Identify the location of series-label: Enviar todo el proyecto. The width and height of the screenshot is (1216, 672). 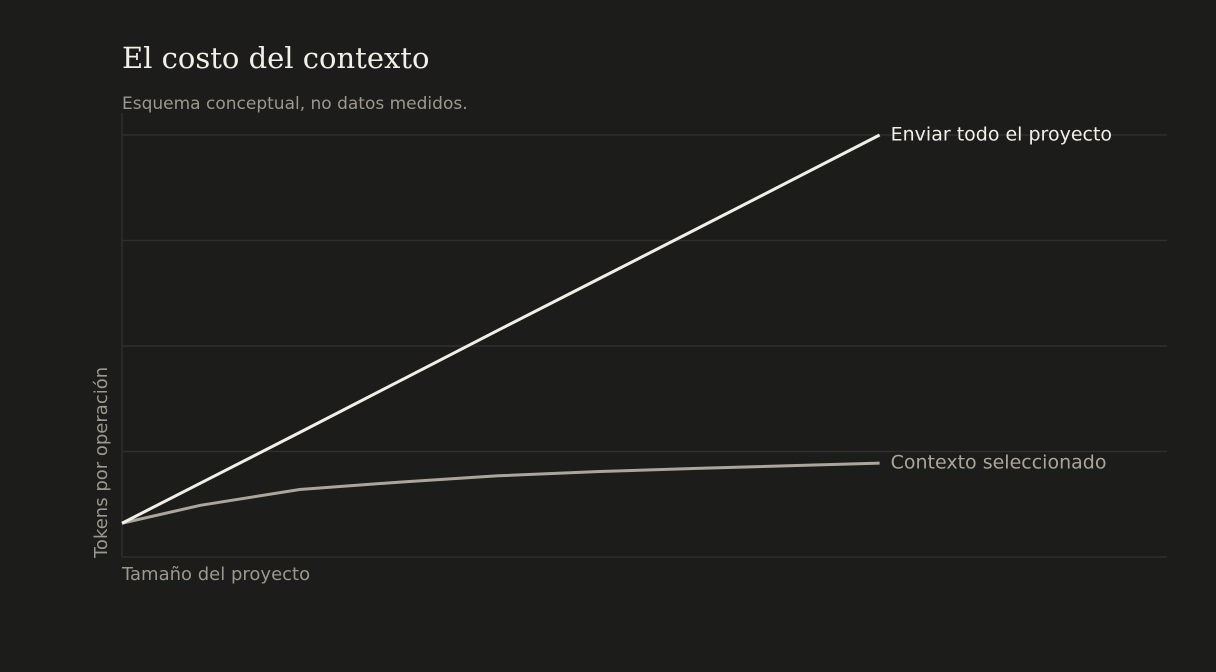
(1001, 135).